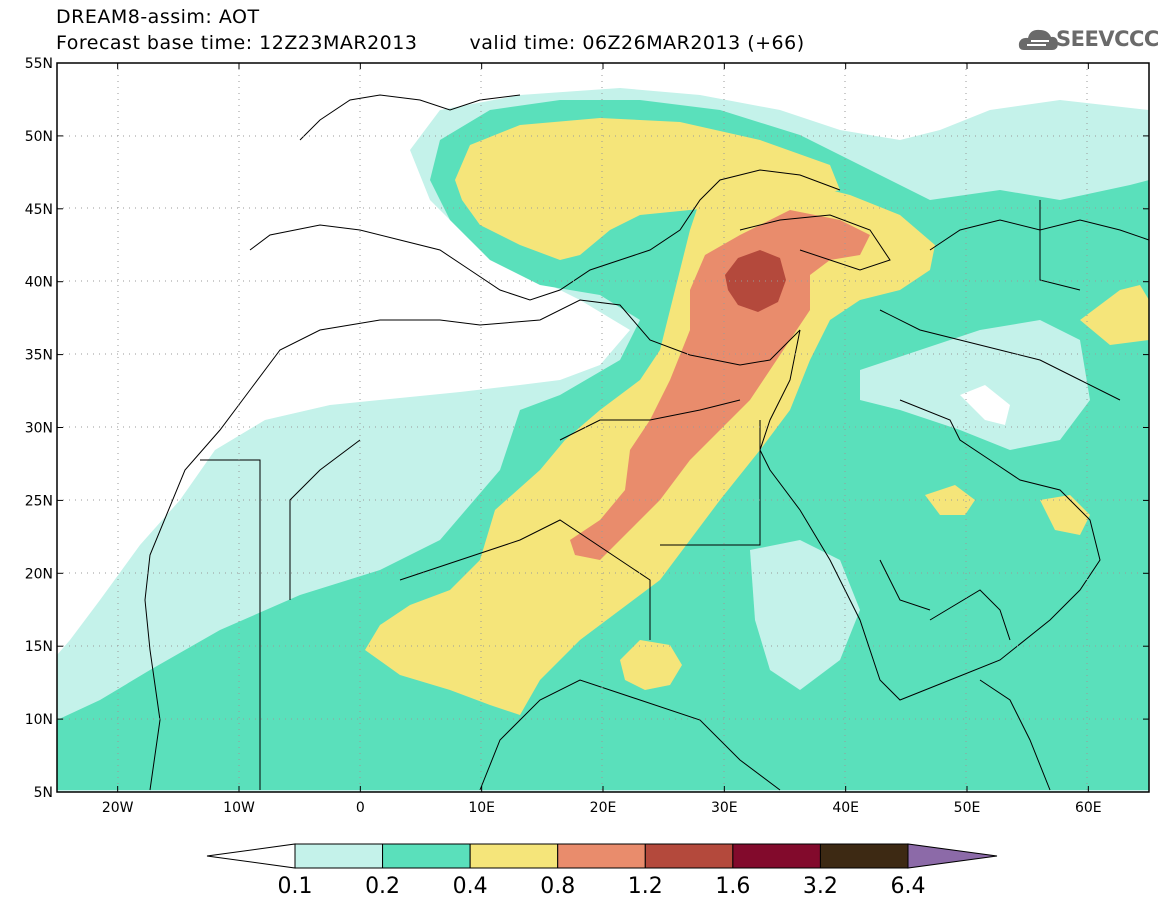  Describe the element at coordinates (967, 808) in the screenshot. I see `x-tick-label: 50E` at that location.